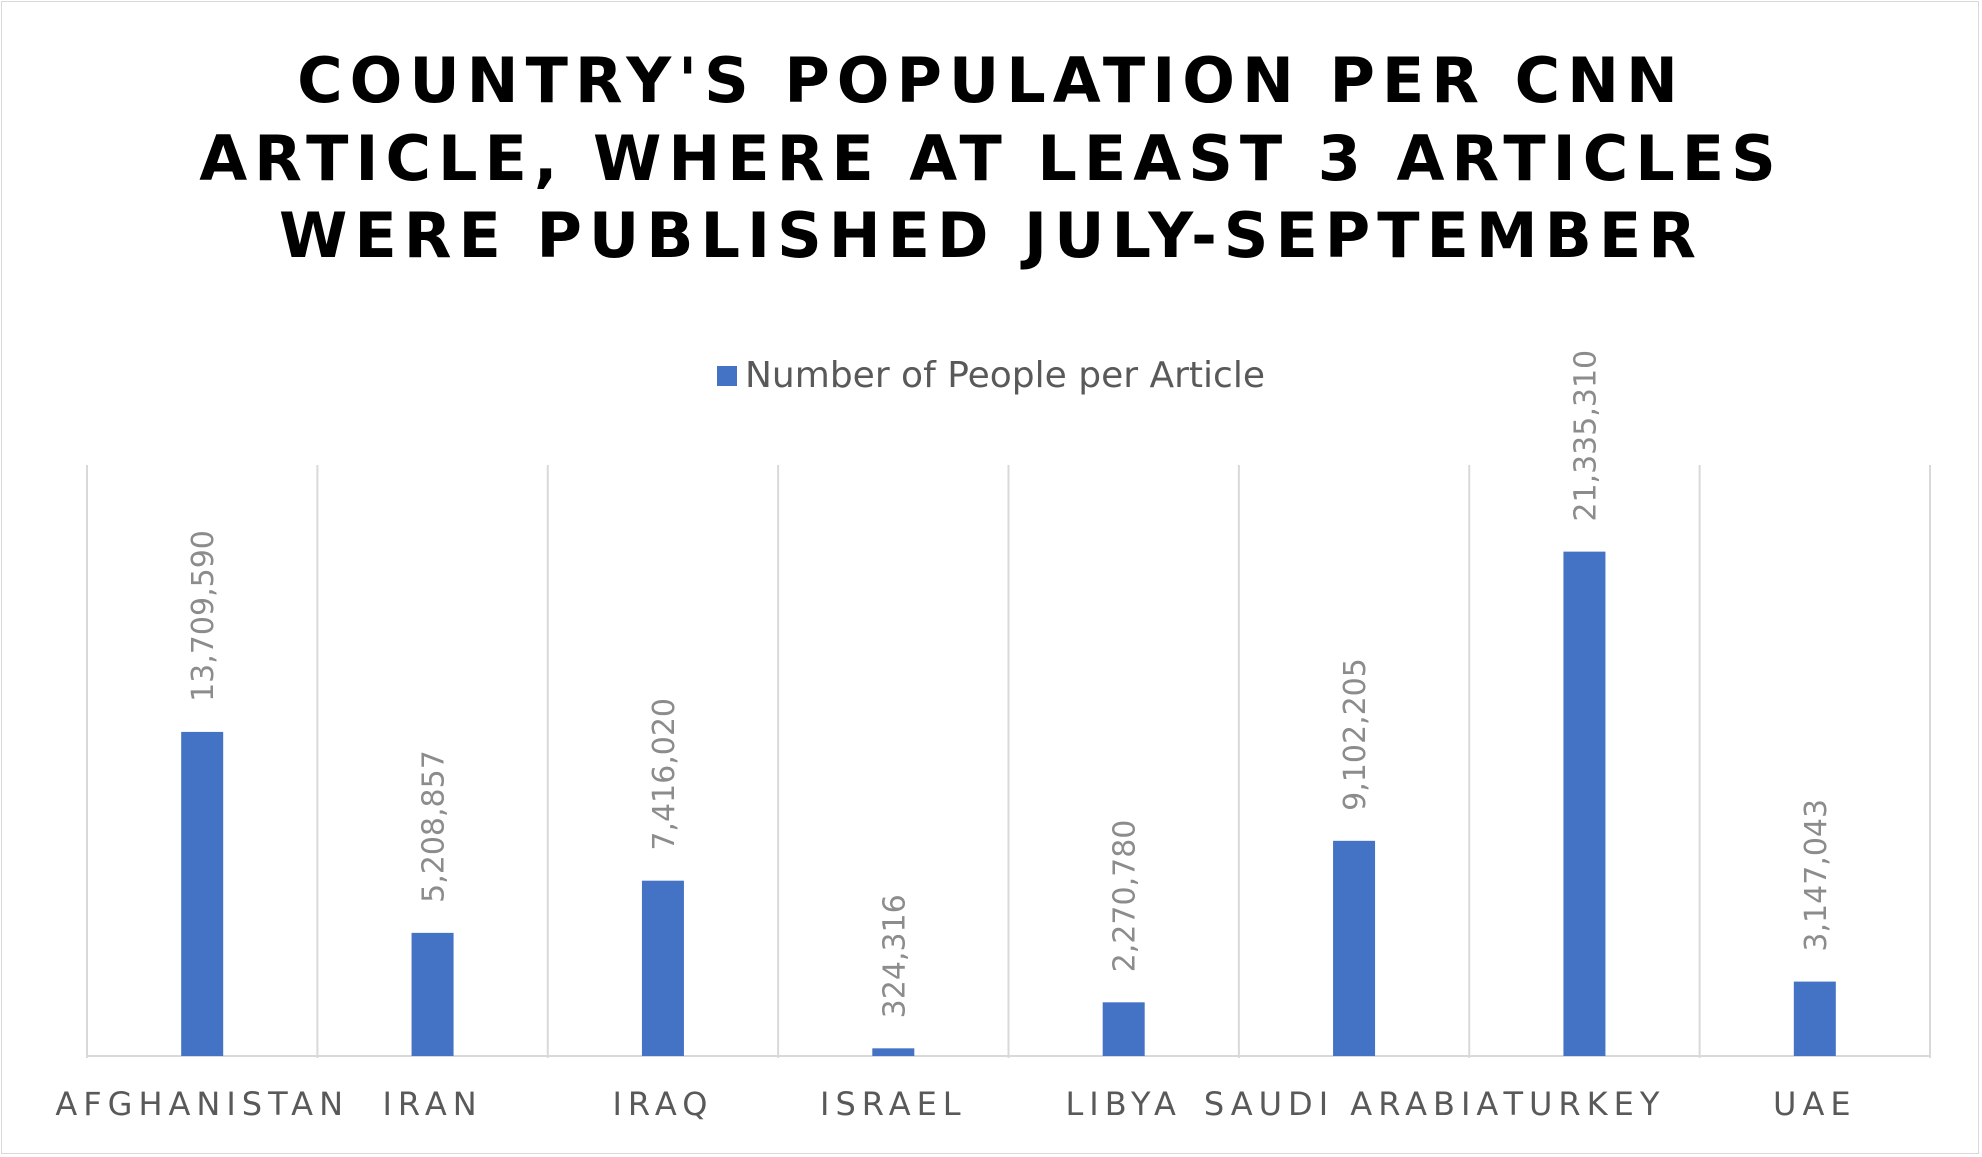 Image resolution: width=1982 pixels, height=1157 pixels. I want to click on x-tick-label: TURKEY, so click(1583, 1104).